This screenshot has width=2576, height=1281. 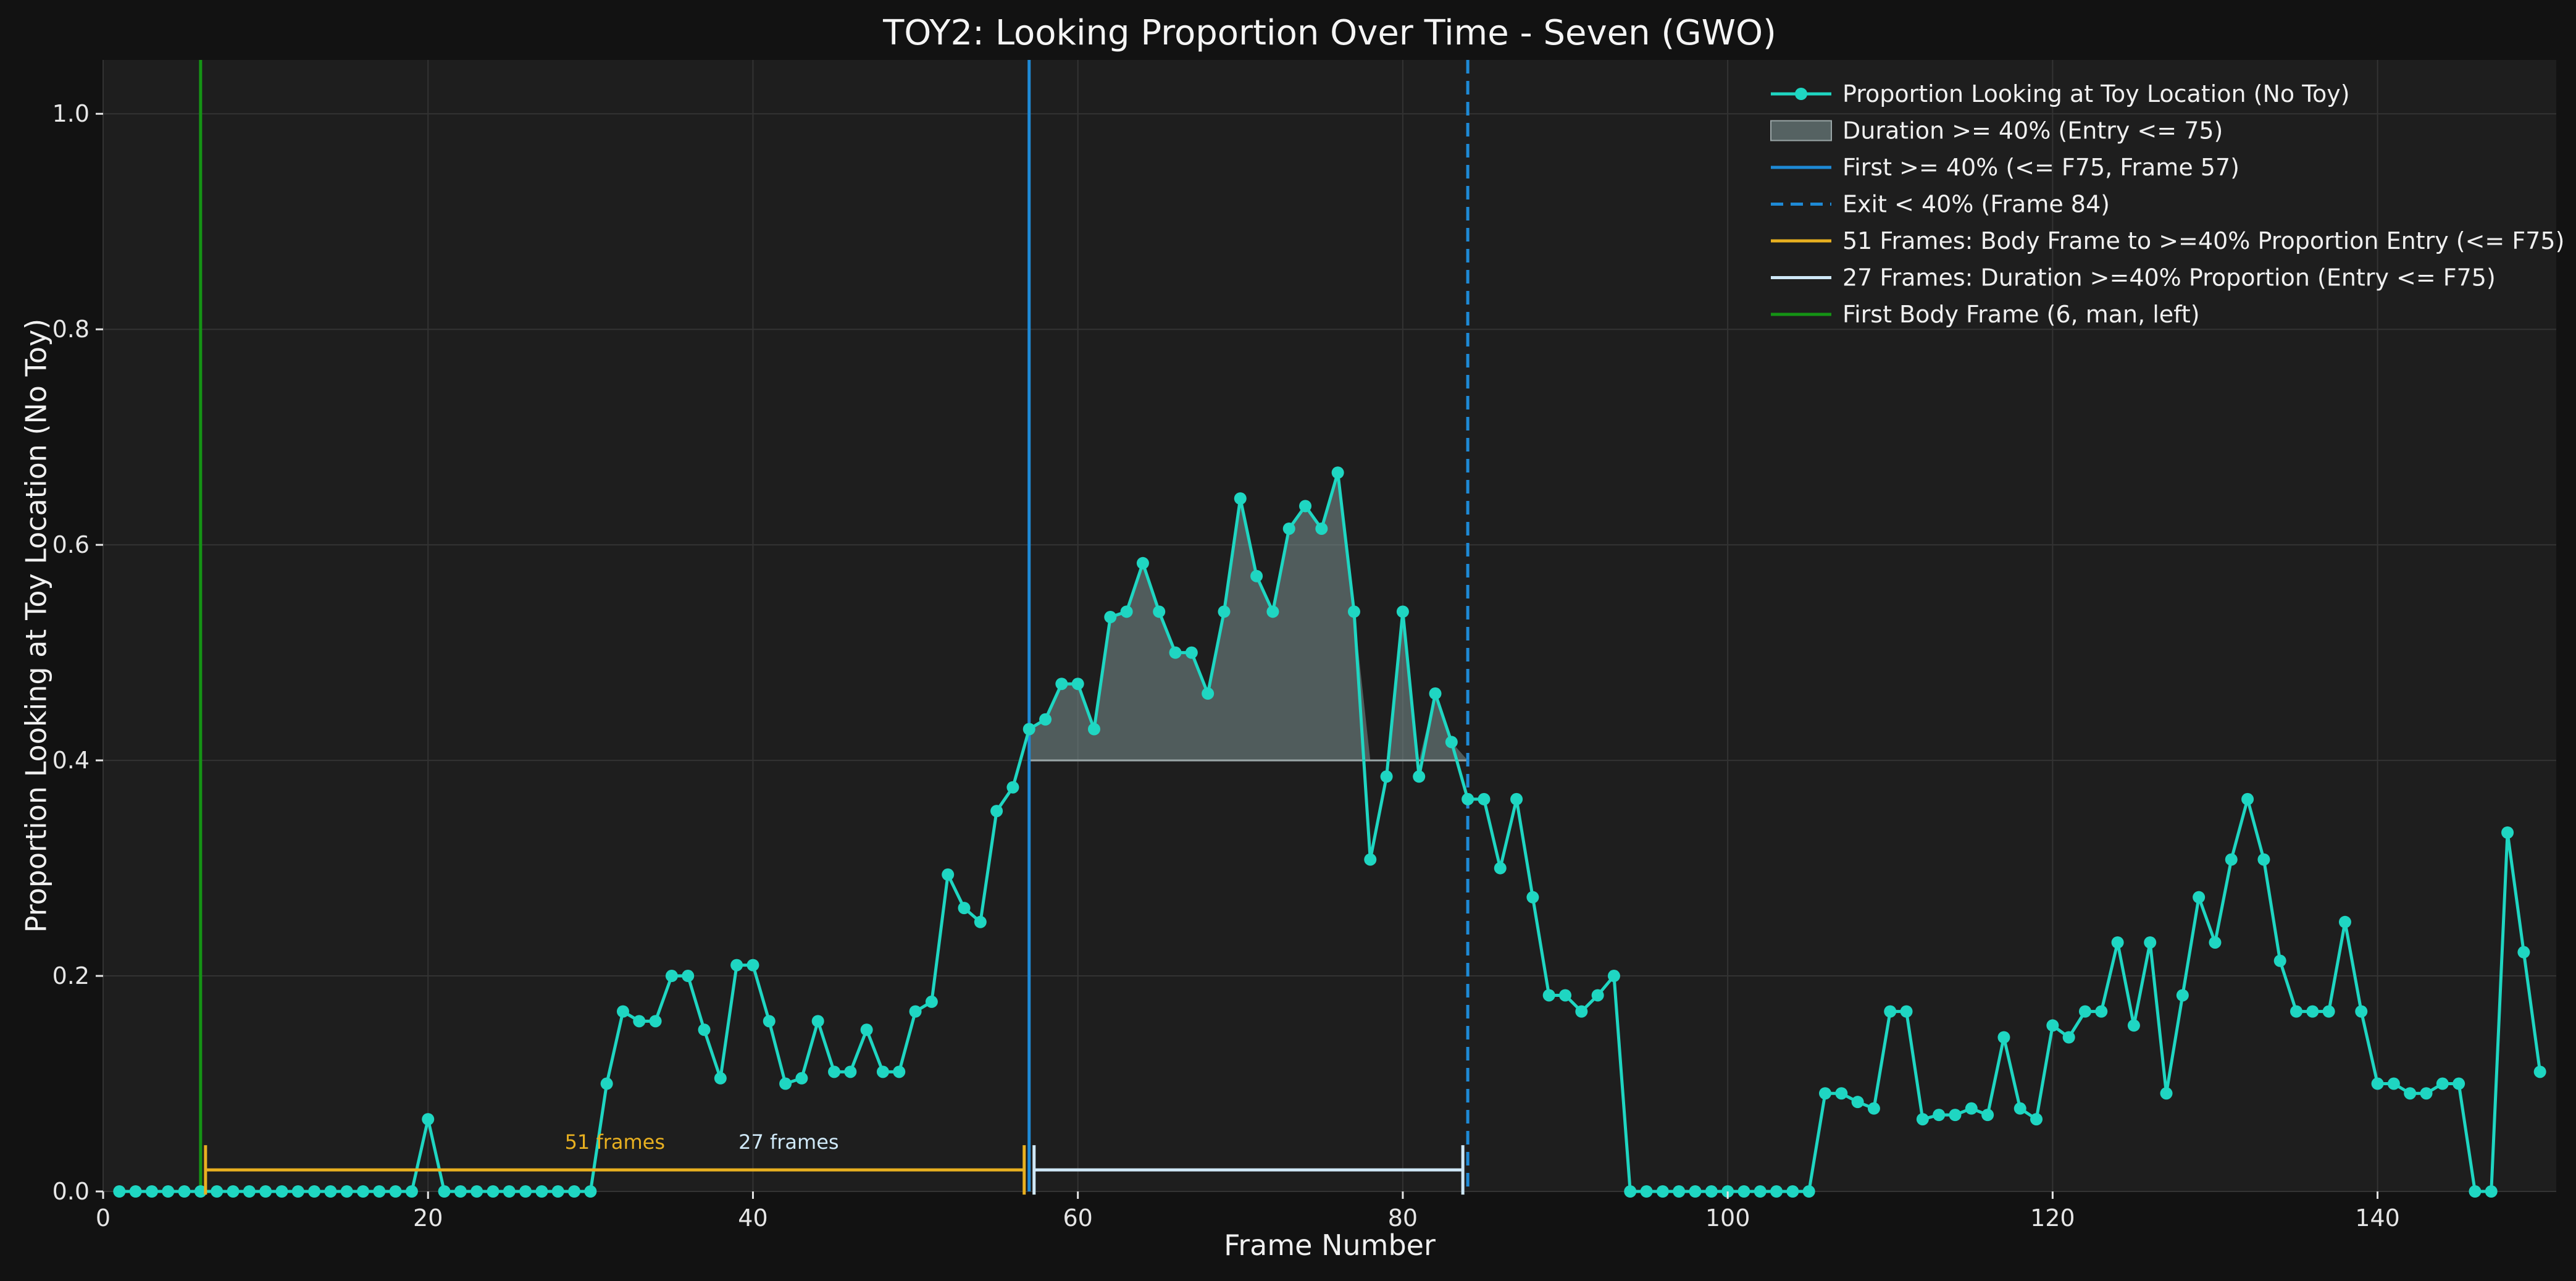 What do you see at coordinates (2377, 1218) in the screenshot?
I see `x-tick-label: 140` at bounding box center [2377, 1218].